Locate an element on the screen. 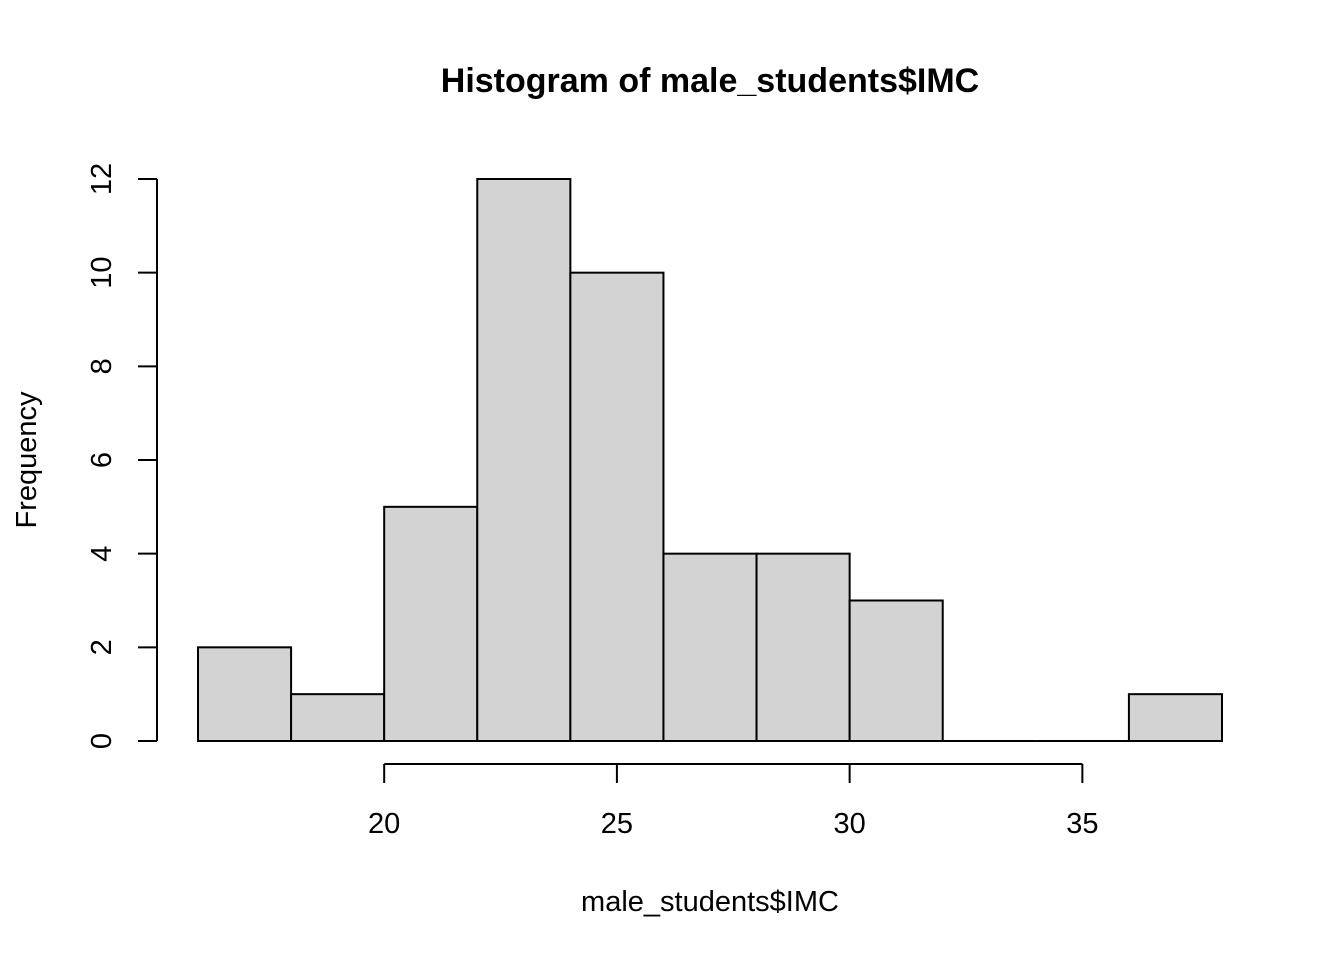  y-tick-label: 4 is located at coordinates (102, 554).